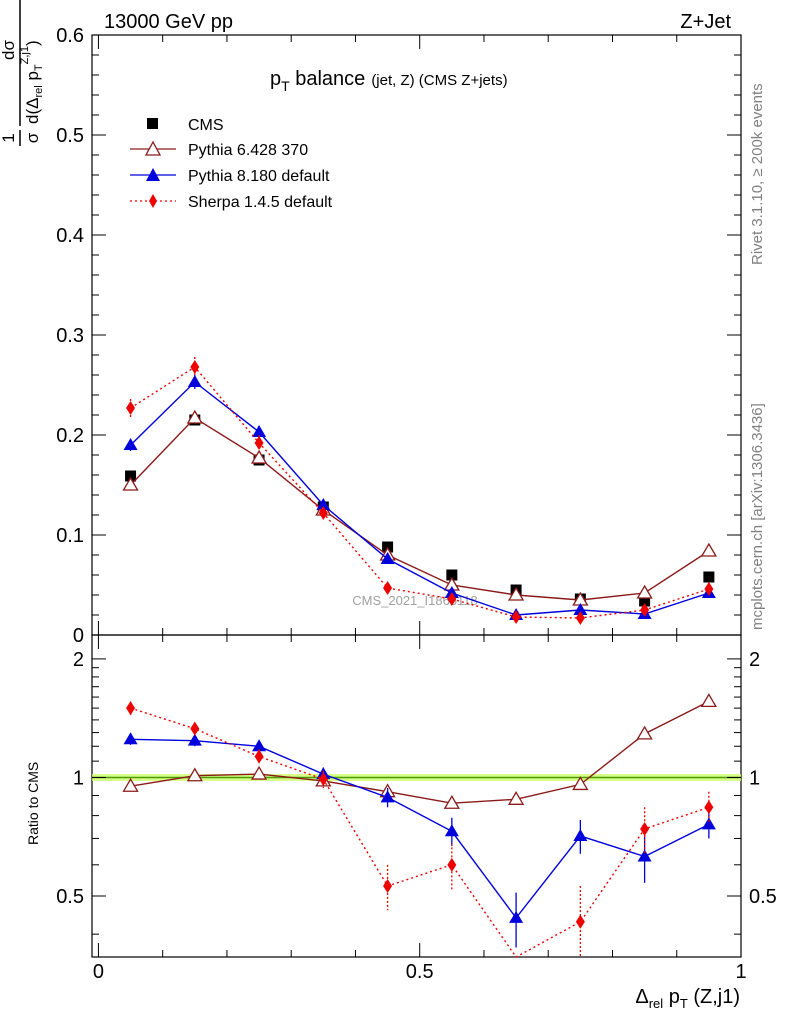  I want to click on chart-title: pT balance (jet, Z) (CMS Z+jets), so click(389, 81).